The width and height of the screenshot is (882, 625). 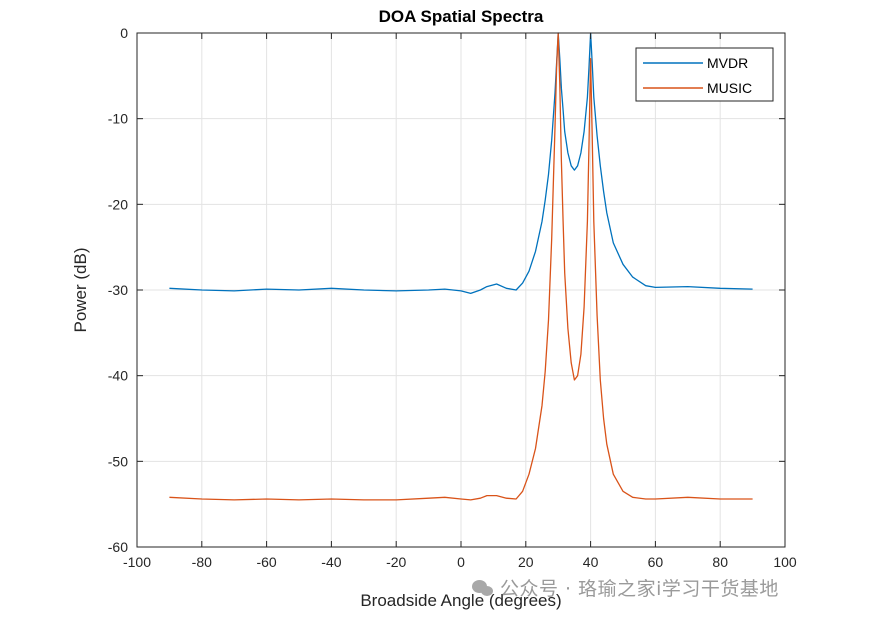 What do you see at coordinates (526, 562) in the screenshot?
I see `x-tick-label: 20` at bounding box center [526, 562].